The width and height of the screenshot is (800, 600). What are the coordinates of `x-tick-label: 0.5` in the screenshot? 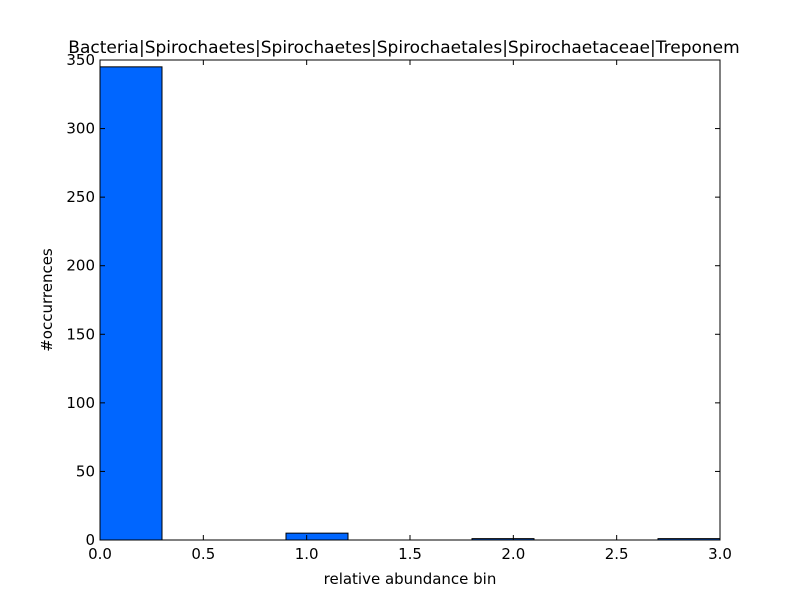 It's located at (203, 554).